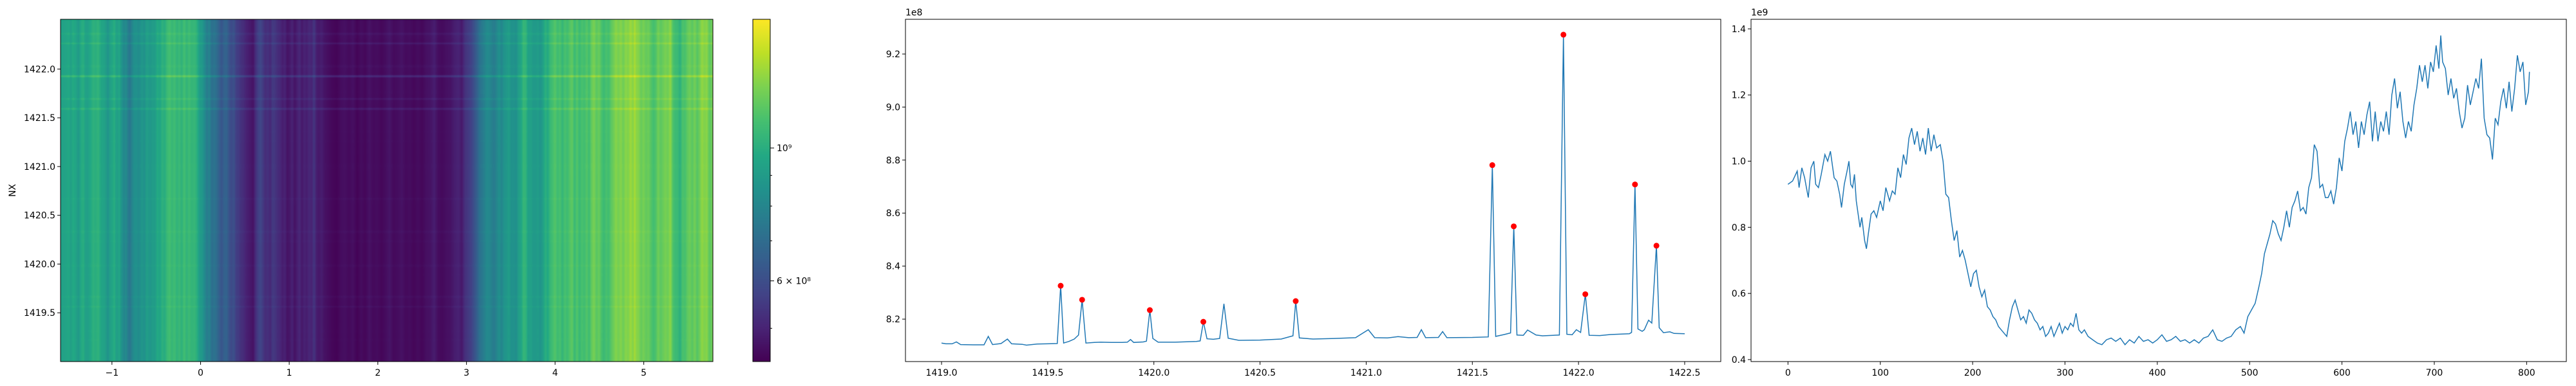 The width and height of the screenshot is (2576, 386). Describe the element at coordinates (1739, 294) in the screenshot. I see `y-tick-label: 0.6` at that location.